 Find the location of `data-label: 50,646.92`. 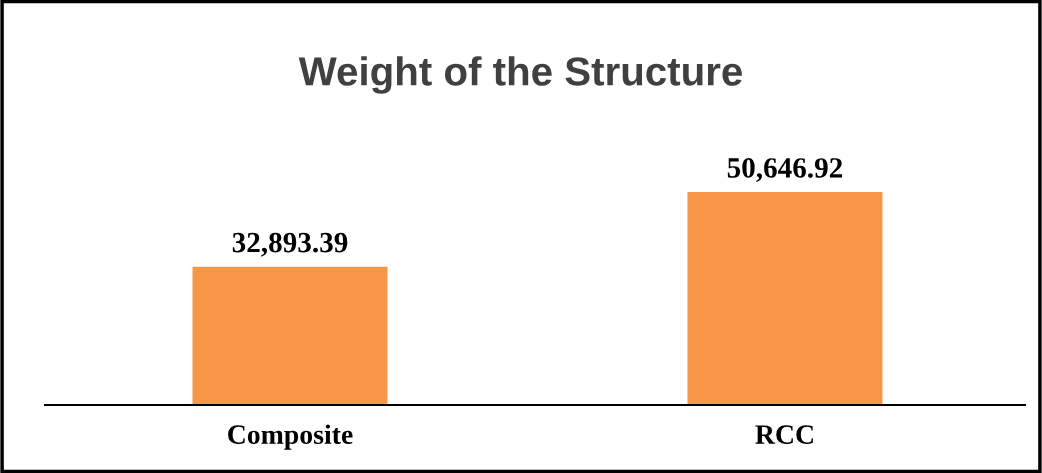

data-label: 50,646.92 is located at coordinates (785, 170).